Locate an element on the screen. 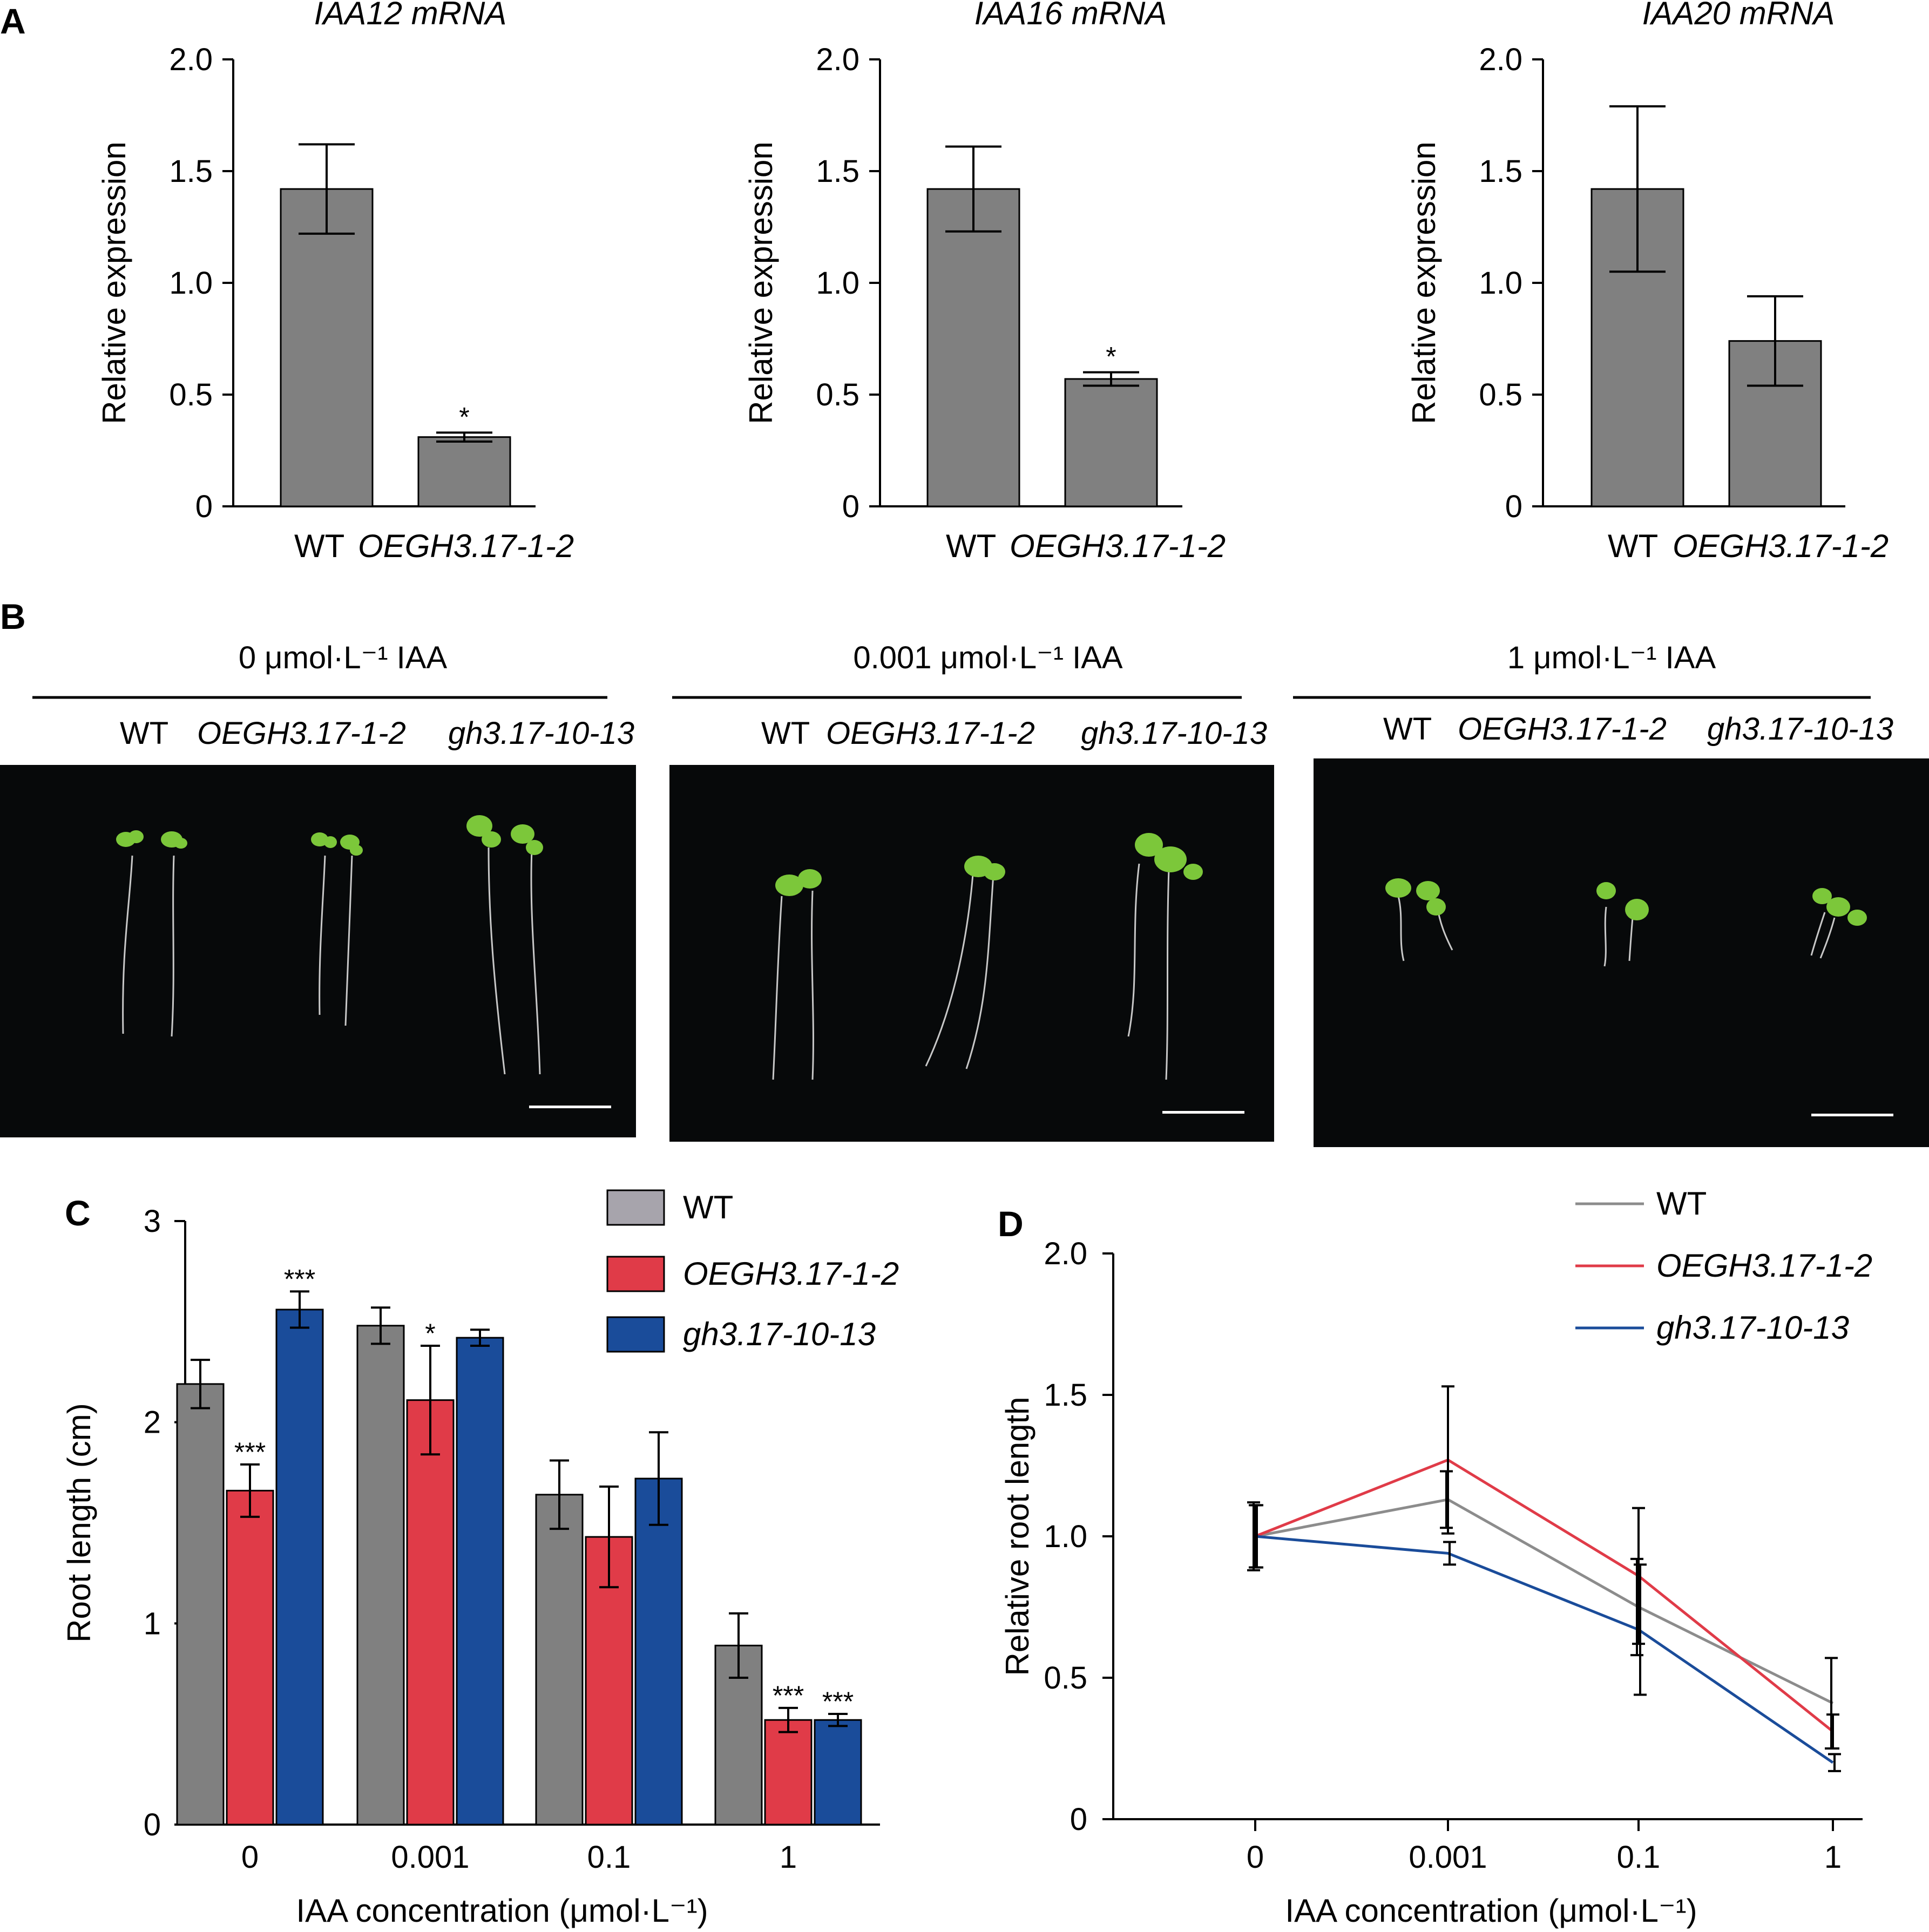 Image resolution: width=1929 pixels, height=1932 pixels. y-tick-label: 2 is located at coordinates (152, 1422).